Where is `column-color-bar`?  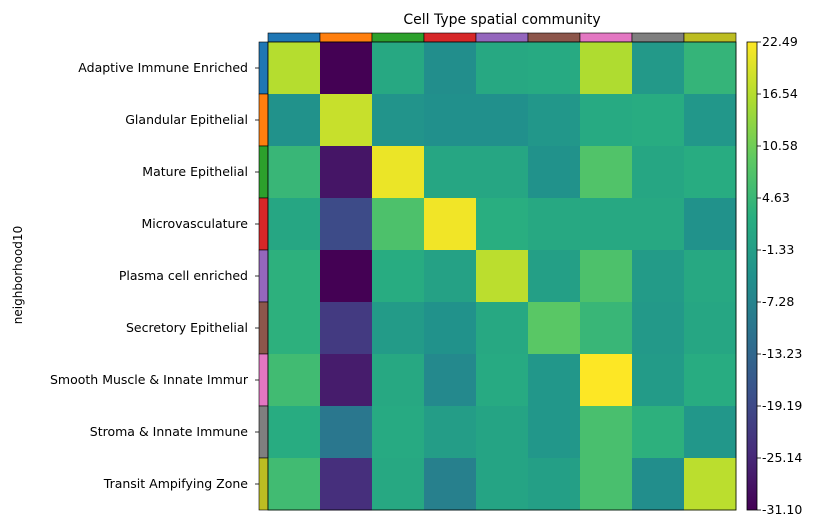 column-color-bar is located at coordinates (502, 37).